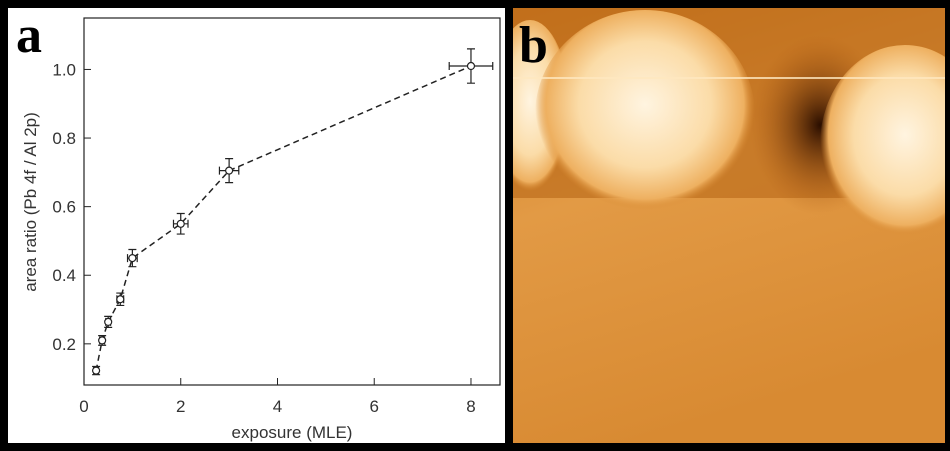  Describe the element at coordinates (64, 275) in the screenshot. I see `y-tick-label: 0.4` at that location.